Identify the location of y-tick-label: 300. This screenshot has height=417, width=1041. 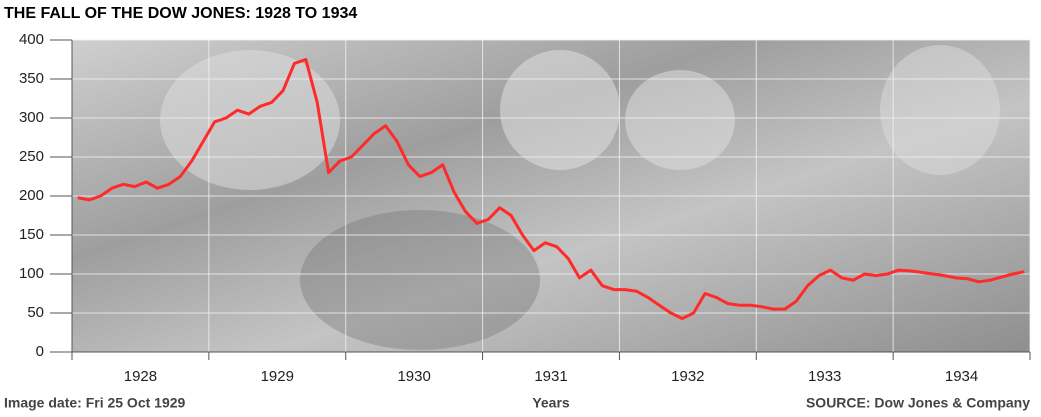
(31, 117).